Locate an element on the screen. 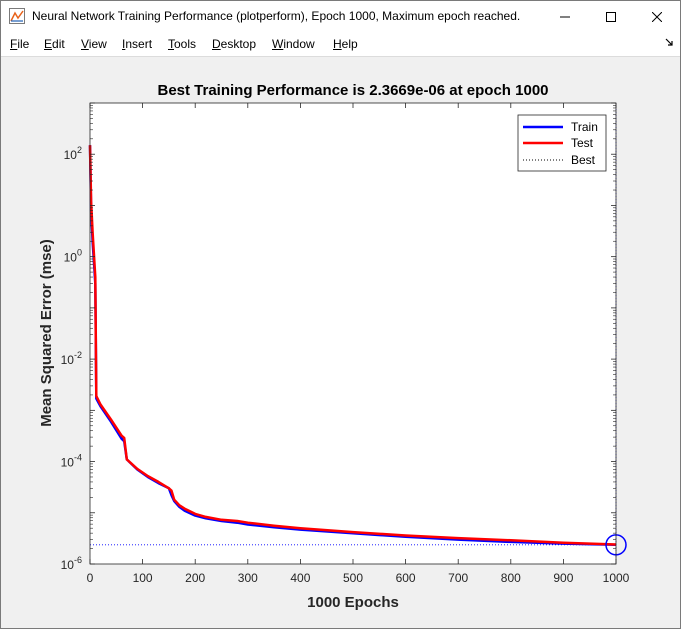 This screenshot has height=633, width=681. menu-edit: Edit is located at coordinates (54, 44).